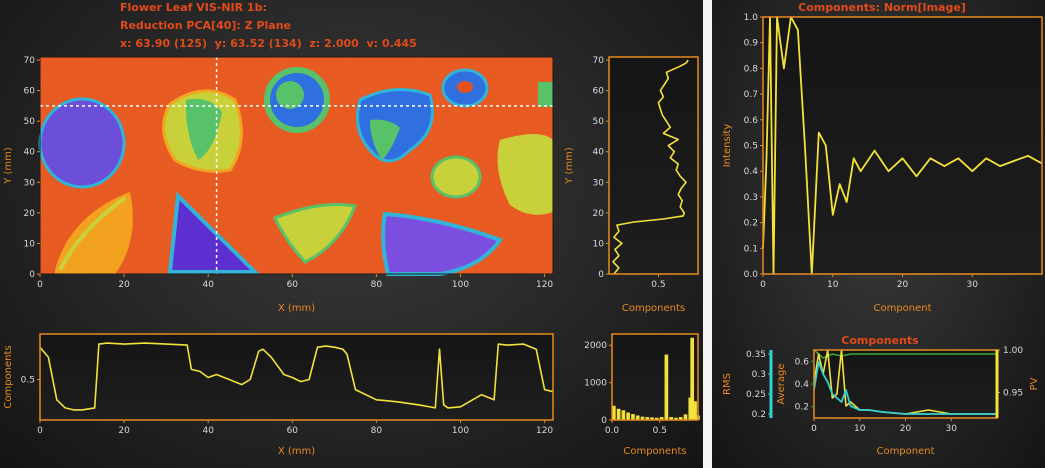  What do you see at coordinates (903, 285) in the screenshot?
I see `norm-image-xtick-label: 20` at bounding box center [903, 285].